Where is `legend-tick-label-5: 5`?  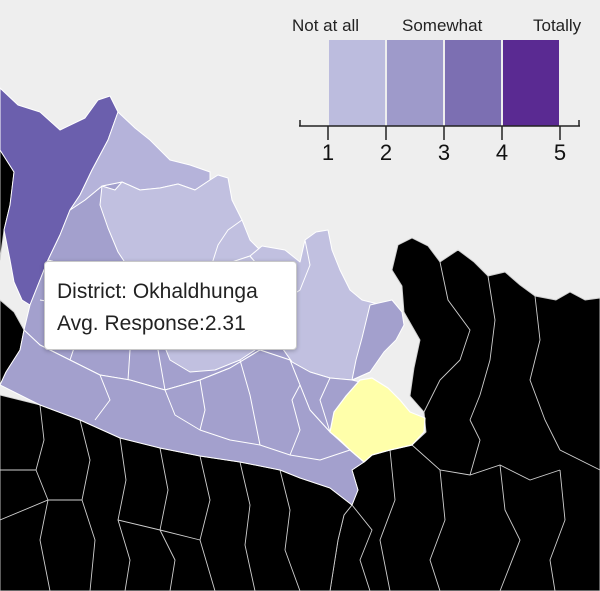 legend-tick-label-5: 5 is located at coordinates (560, 152).